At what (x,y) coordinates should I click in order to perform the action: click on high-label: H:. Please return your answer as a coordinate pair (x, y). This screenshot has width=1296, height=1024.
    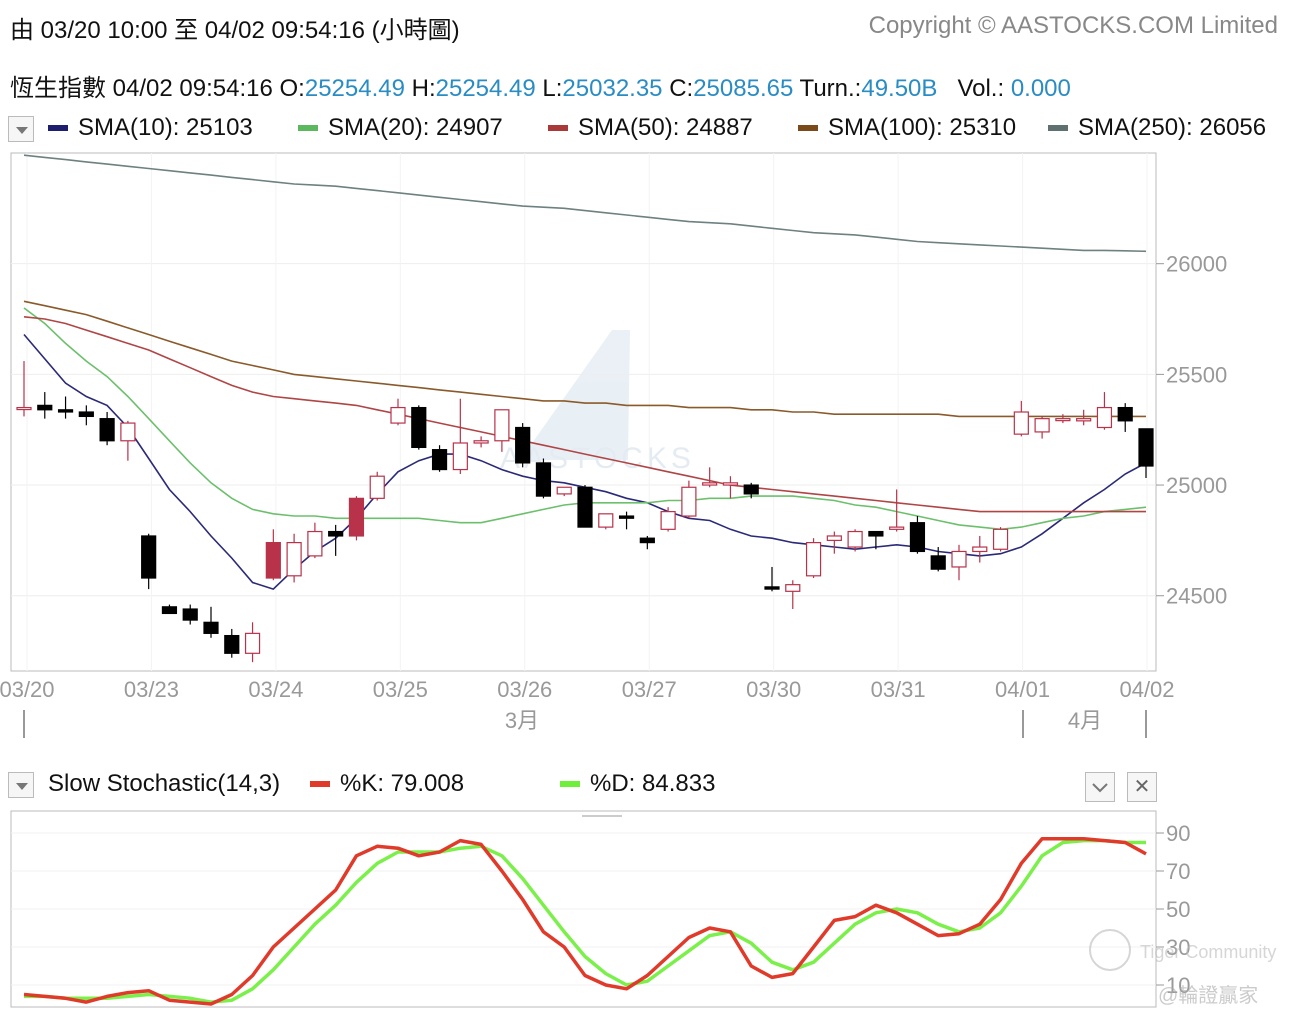
    Looking at the image, I should click on (423, 88).